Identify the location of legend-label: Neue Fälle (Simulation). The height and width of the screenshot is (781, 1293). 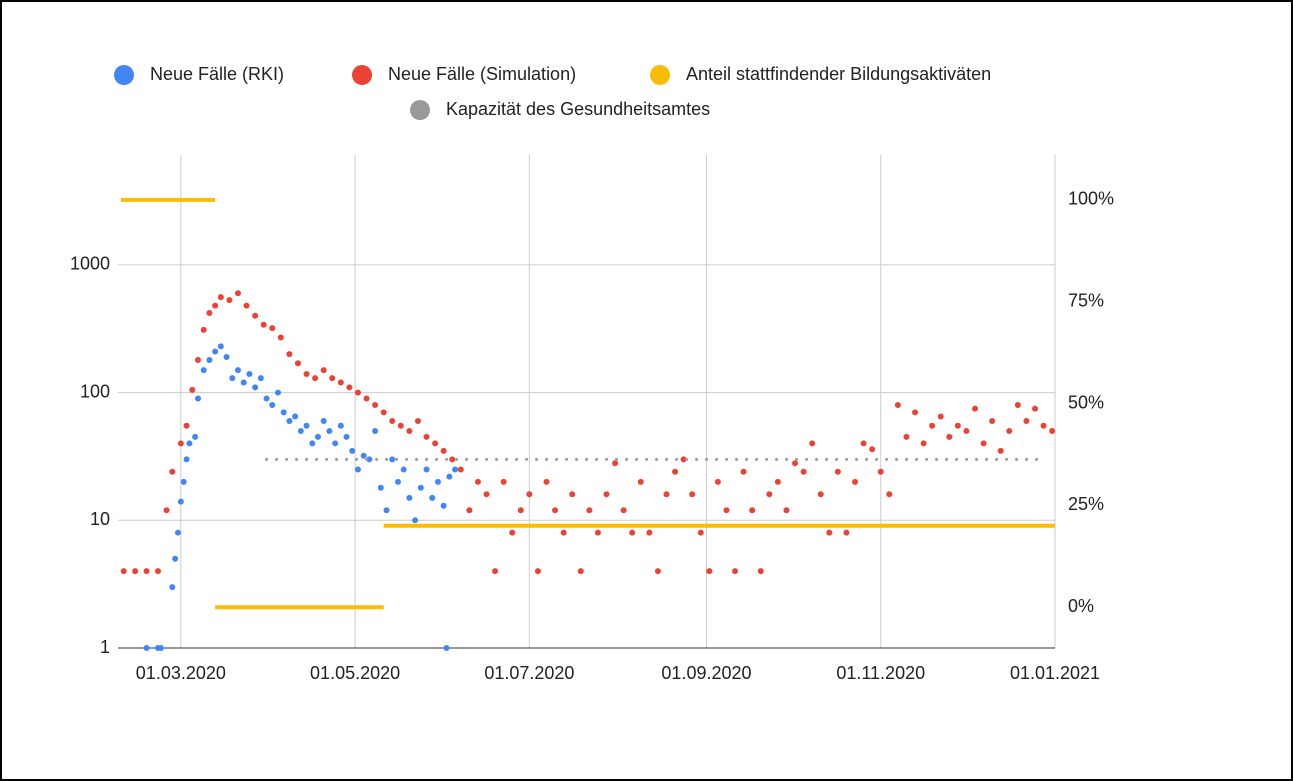
(482, 74).